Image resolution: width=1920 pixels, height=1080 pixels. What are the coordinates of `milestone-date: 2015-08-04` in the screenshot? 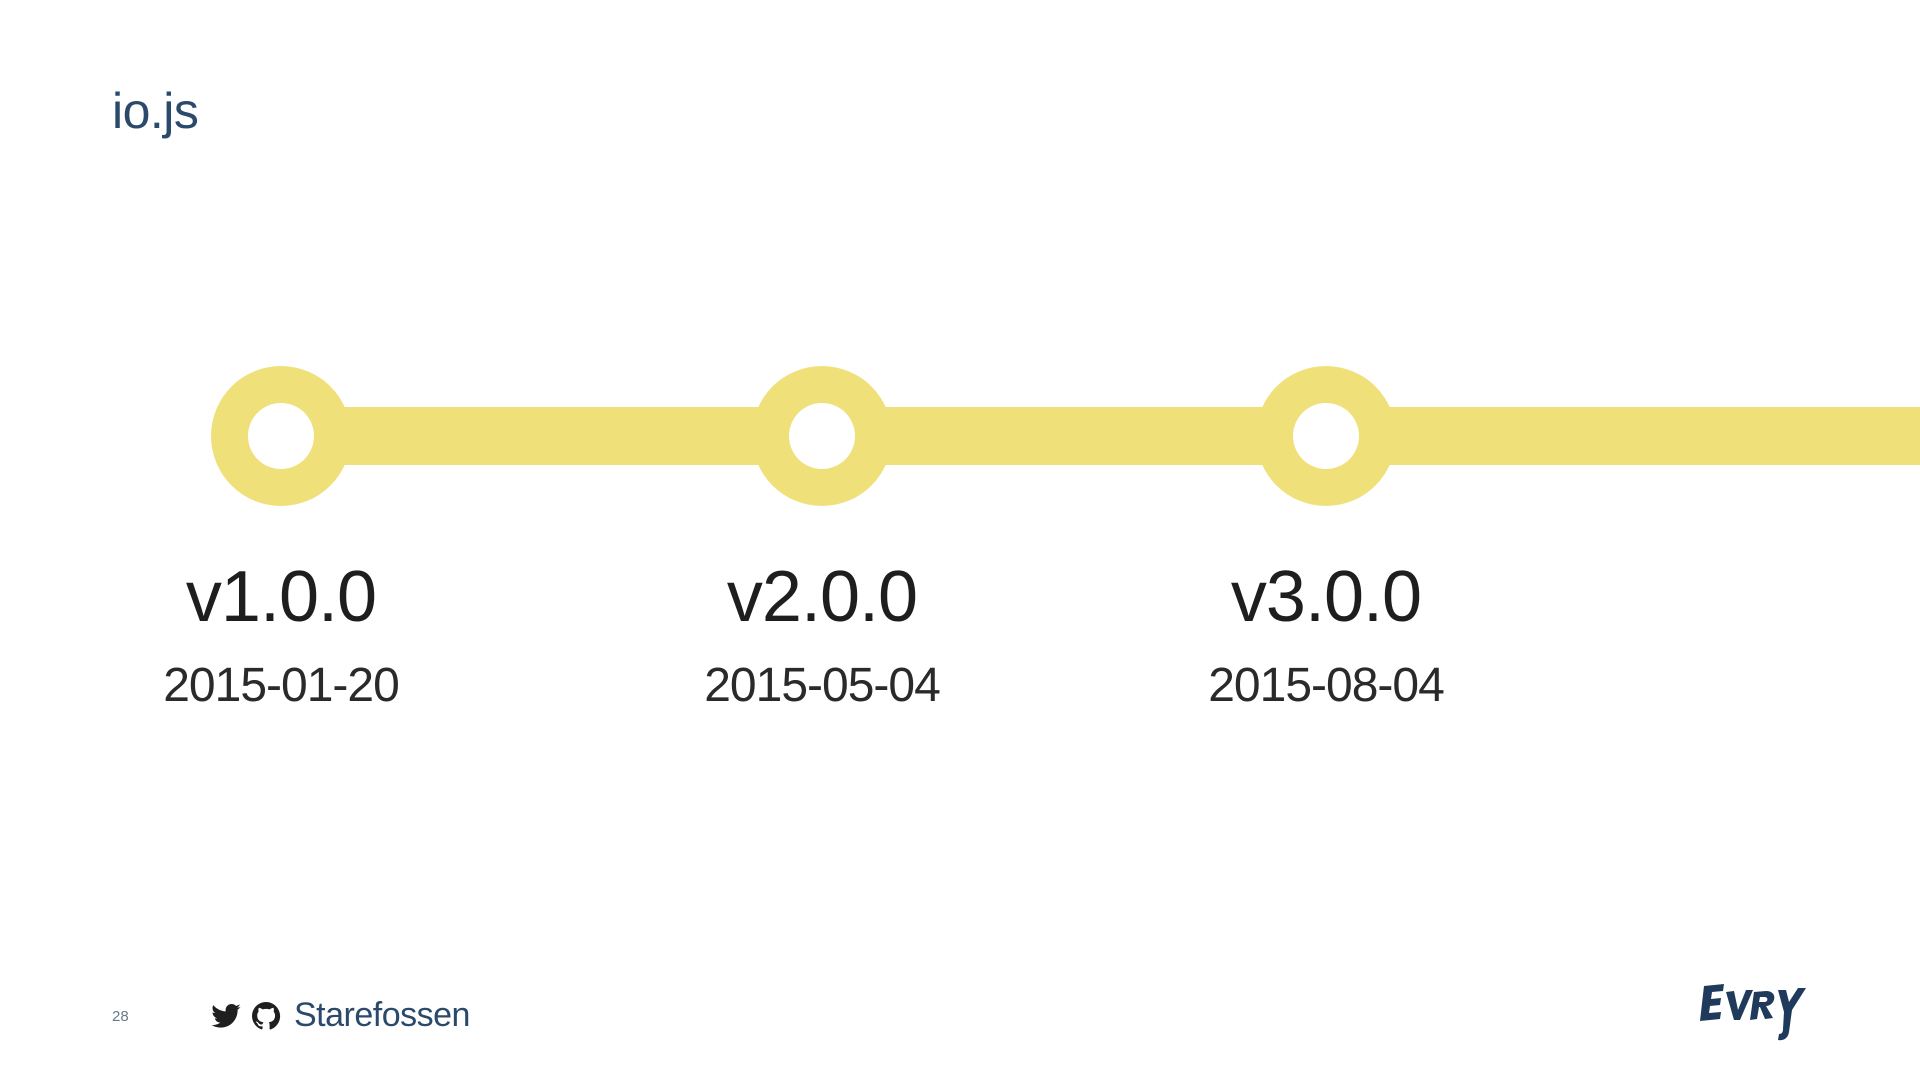 It's located at (1326, 685).